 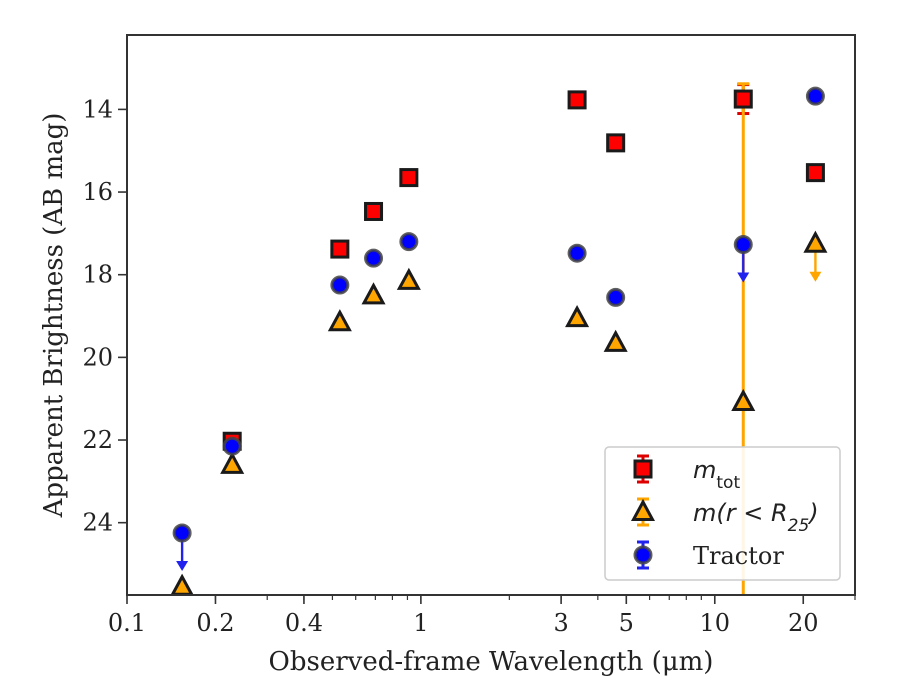 What do you see at coordinates (643, 555) in the screenshot?
I see `legend-marker-circle` at bounding box center [643, 555].